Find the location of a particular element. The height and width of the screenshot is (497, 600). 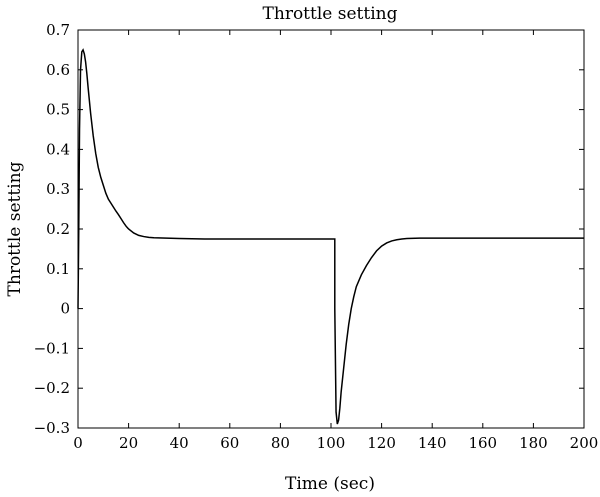

y-tick-label: 0.2 is located at coordinates (58, 229).